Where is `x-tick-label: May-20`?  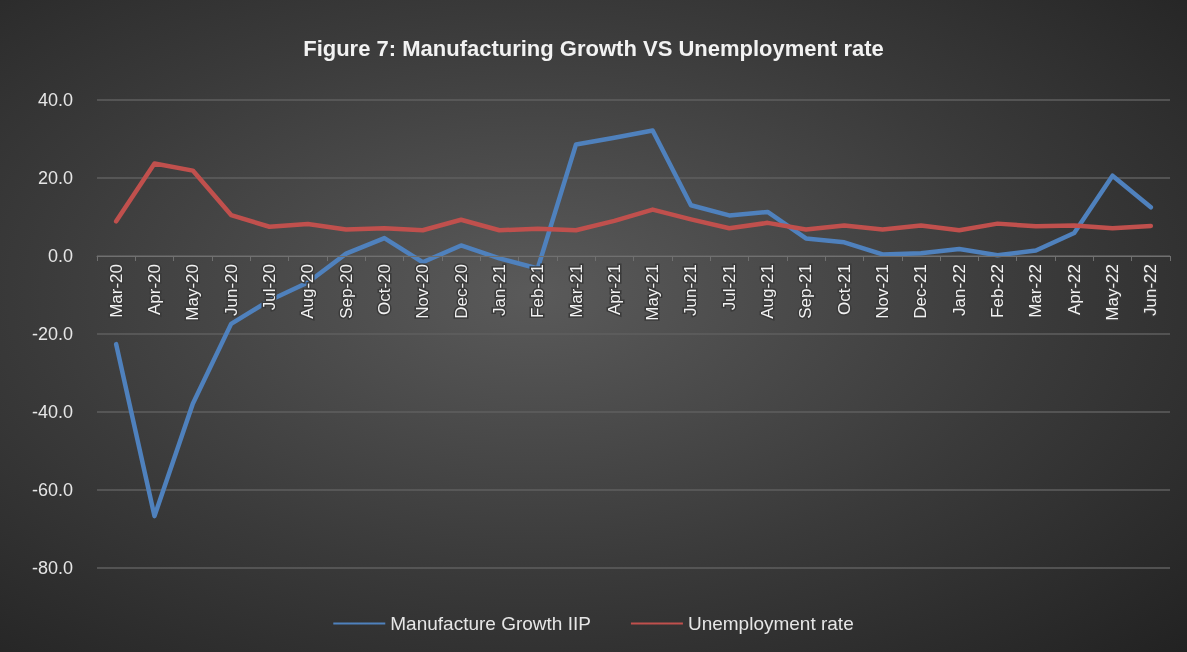
x-tick-label: May-20 is located at coordinates (193, 292).